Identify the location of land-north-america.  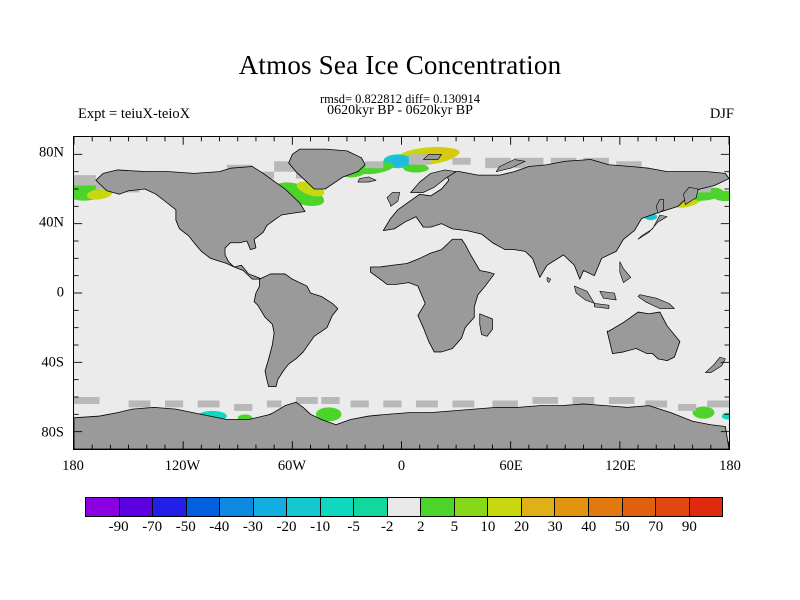
(200, 223).